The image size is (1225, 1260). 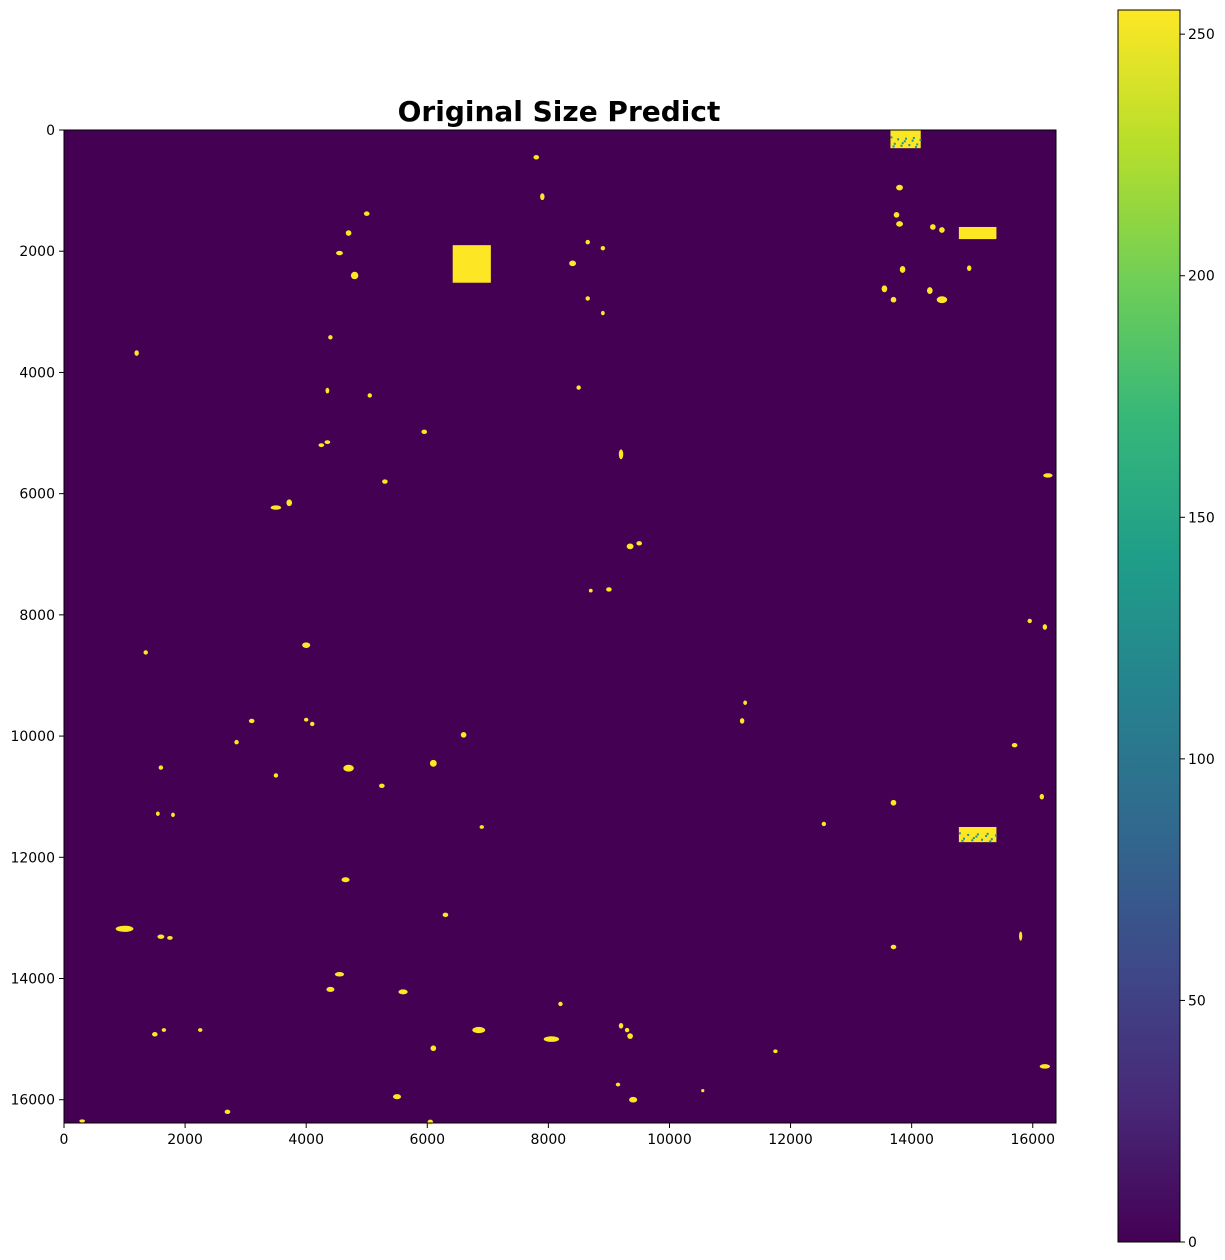 What do you see at coordinates (1192, 1243) in the screenshot?
I see `colorbar-tick-label: 0` at bounding box center [1192, 1243].